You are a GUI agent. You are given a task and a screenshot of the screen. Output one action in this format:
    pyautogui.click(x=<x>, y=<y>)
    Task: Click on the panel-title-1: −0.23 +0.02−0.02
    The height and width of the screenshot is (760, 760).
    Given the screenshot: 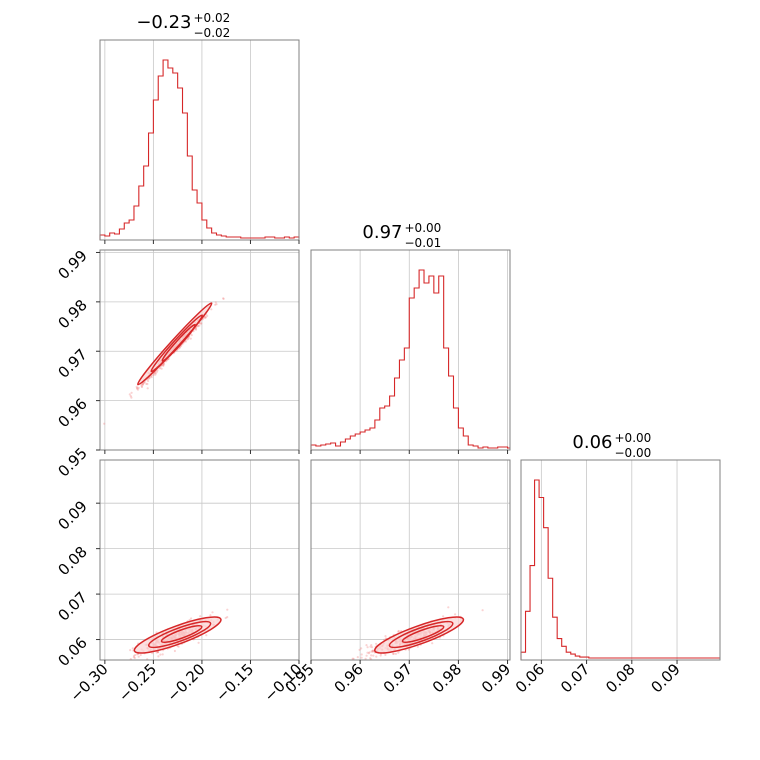 What is the action you would take?
    pyautogui.click(x=183, y=25)
    